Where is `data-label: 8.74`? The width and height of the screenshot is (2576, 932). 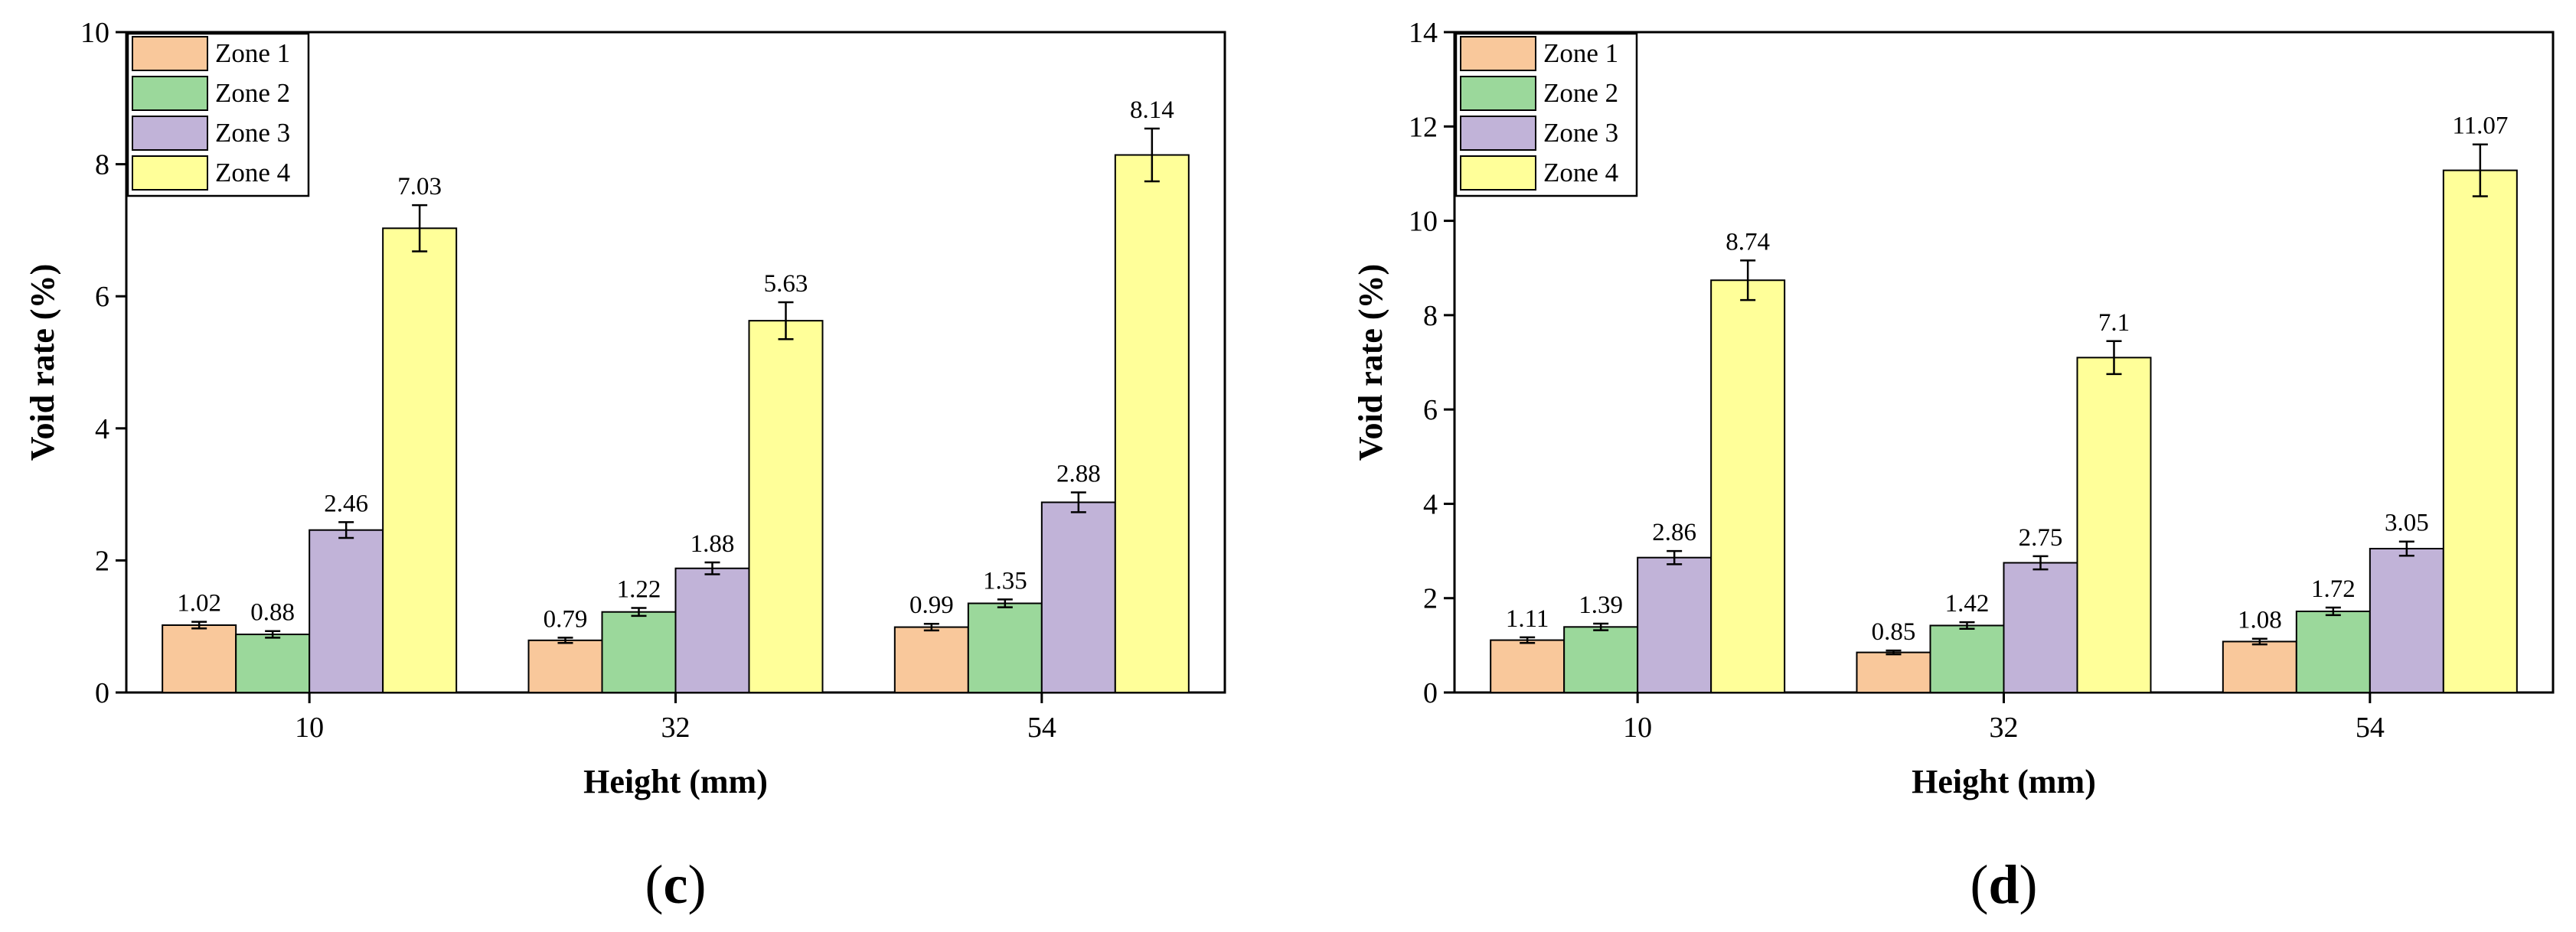
data-label: 8.74 is located at coordinates (1747, 242).